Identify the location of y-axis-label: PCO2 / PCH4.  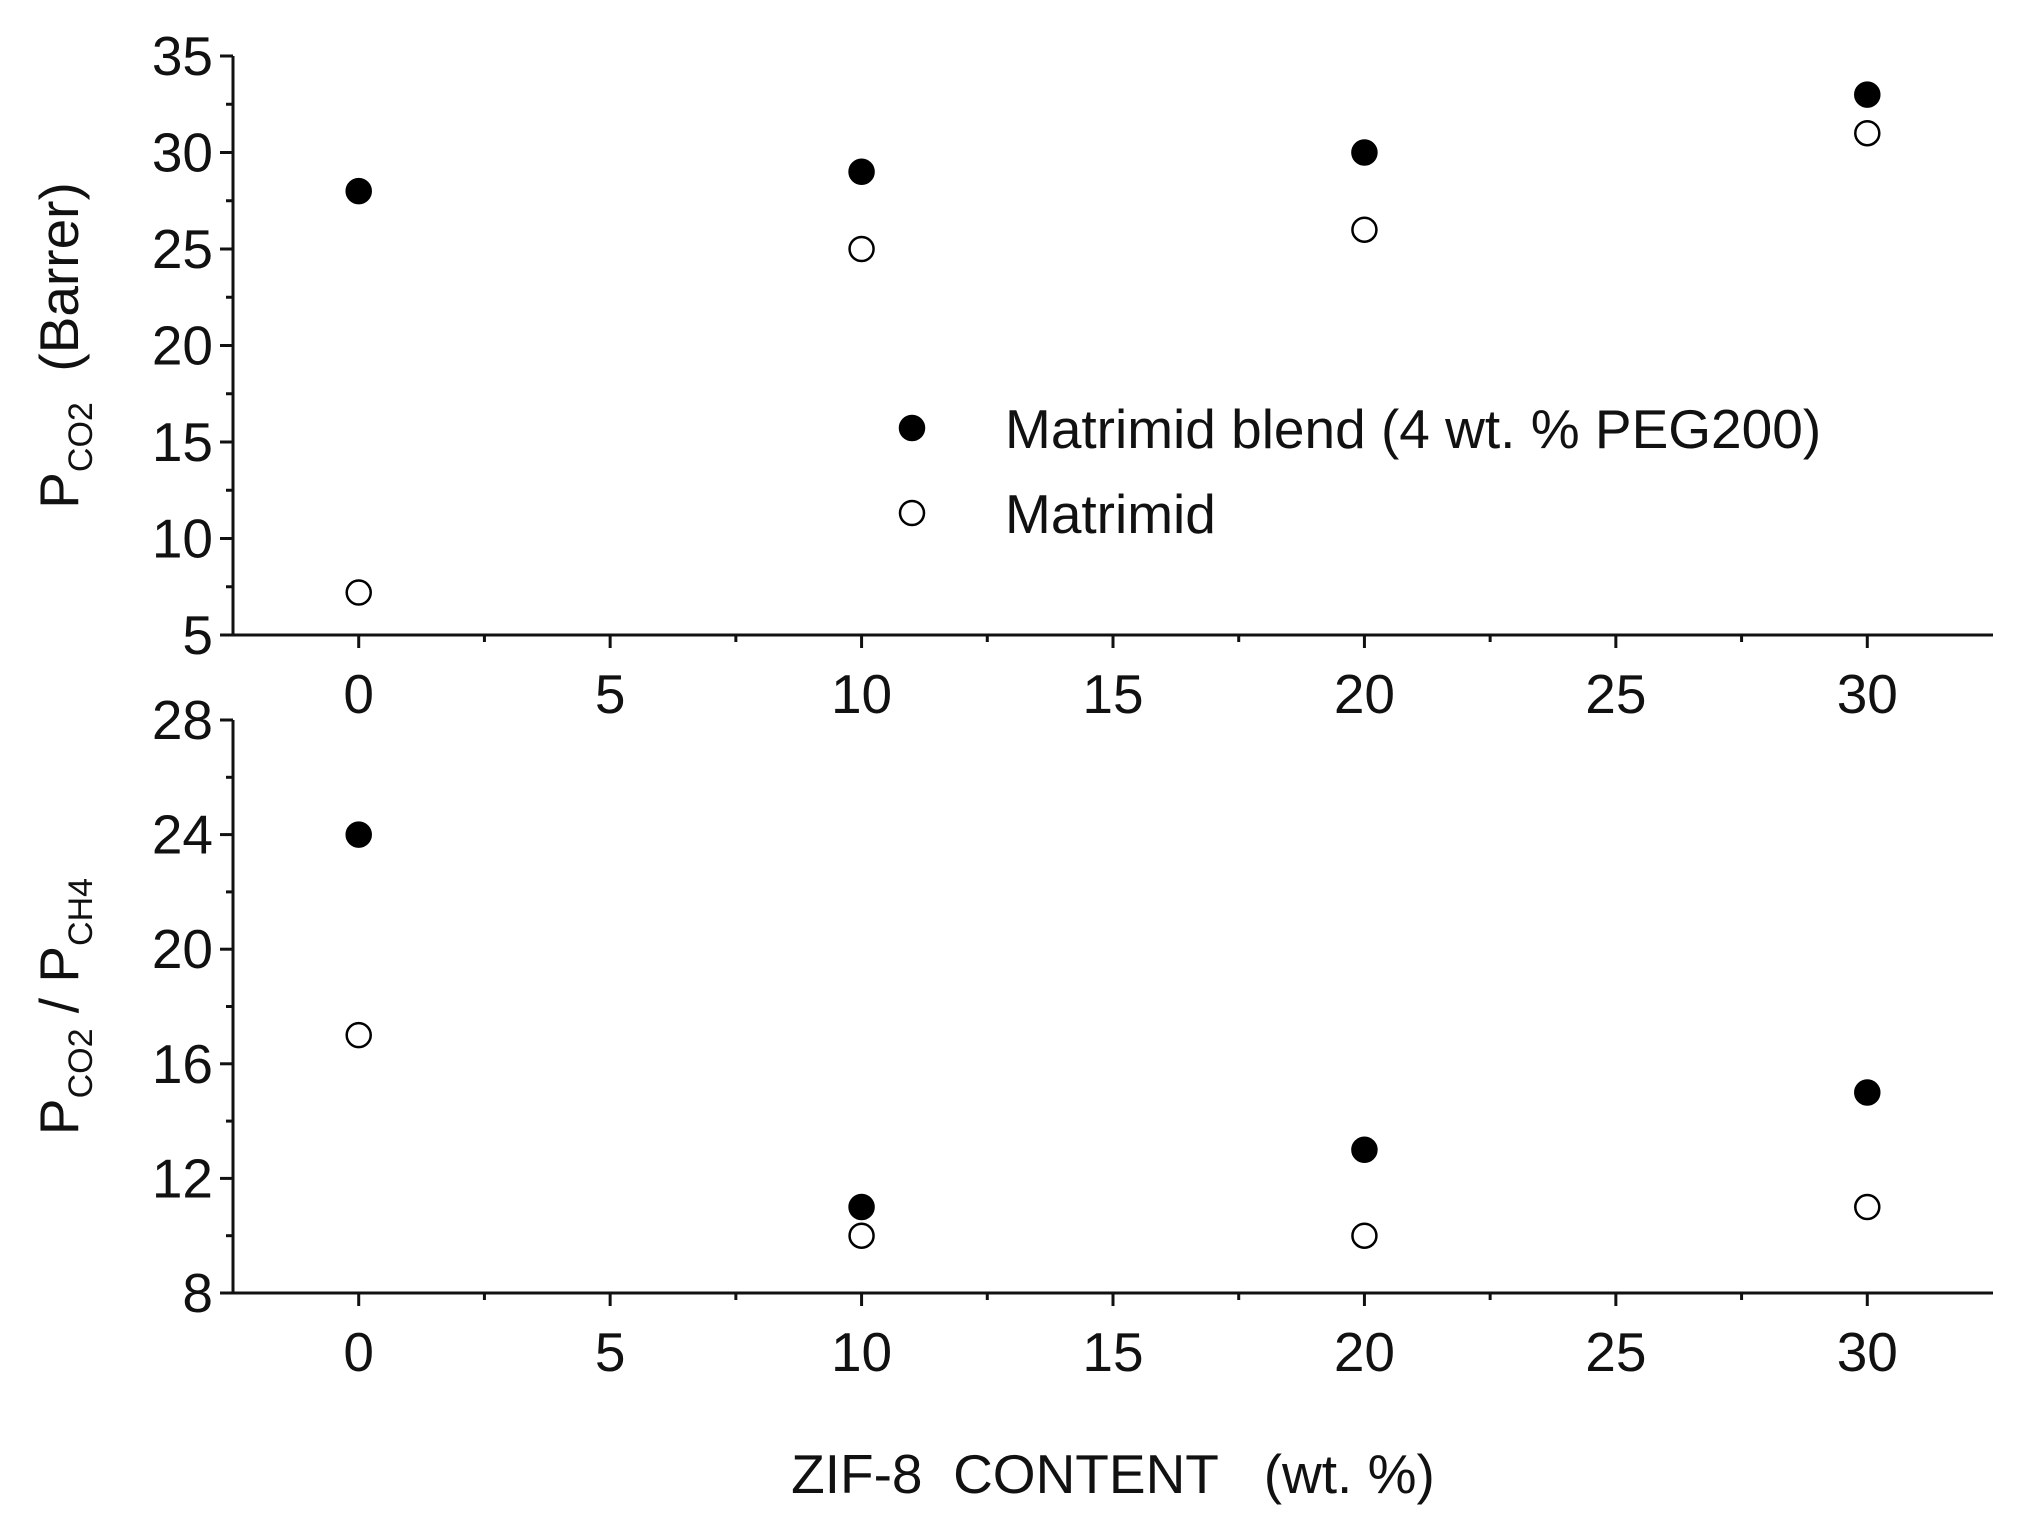
(64, 1006).